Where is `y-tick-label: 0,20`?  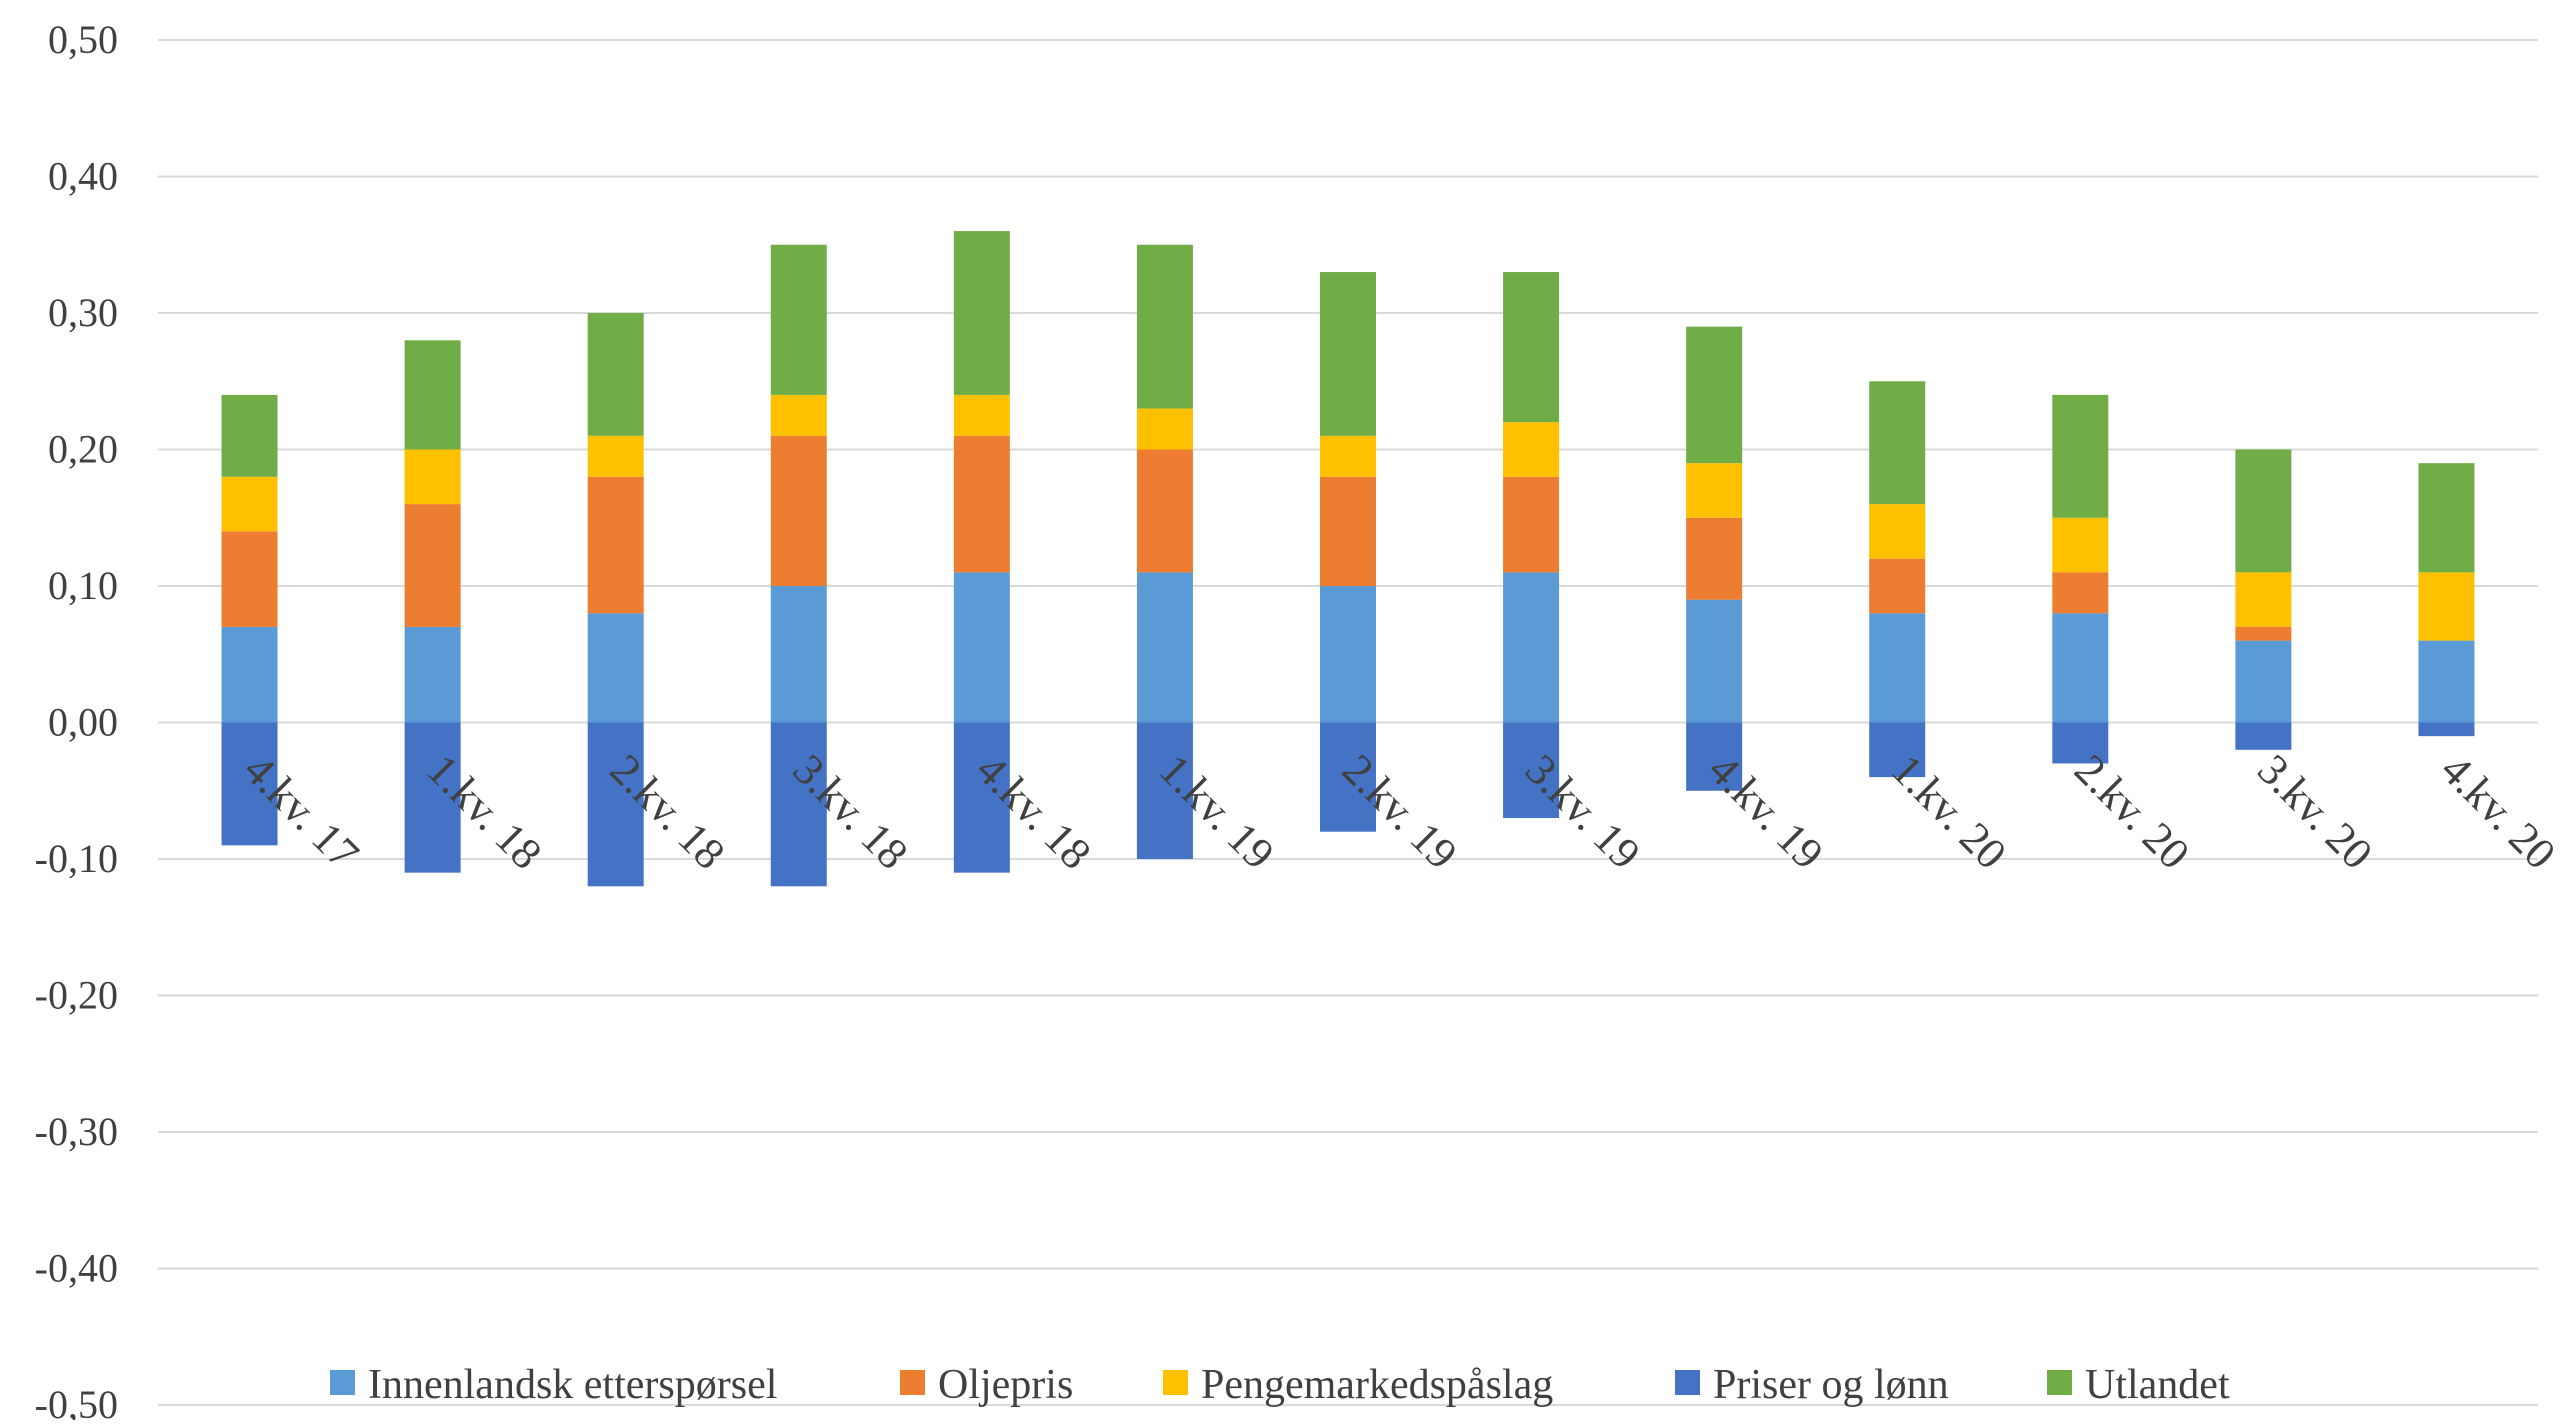
y-tick-label: 0,20 is located at coordinates (83, 449).